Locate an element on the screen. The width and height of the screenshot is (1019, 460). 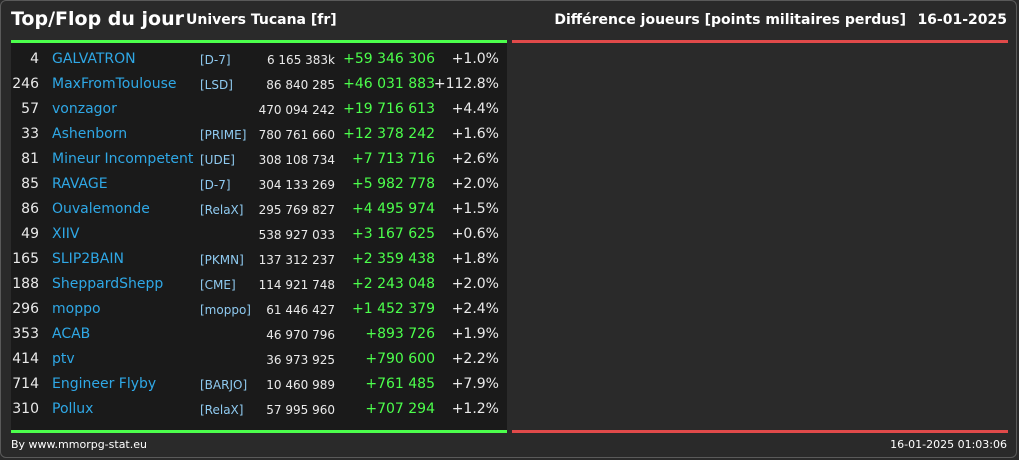
player-rank: 310 is located at coordinates (25, 409).